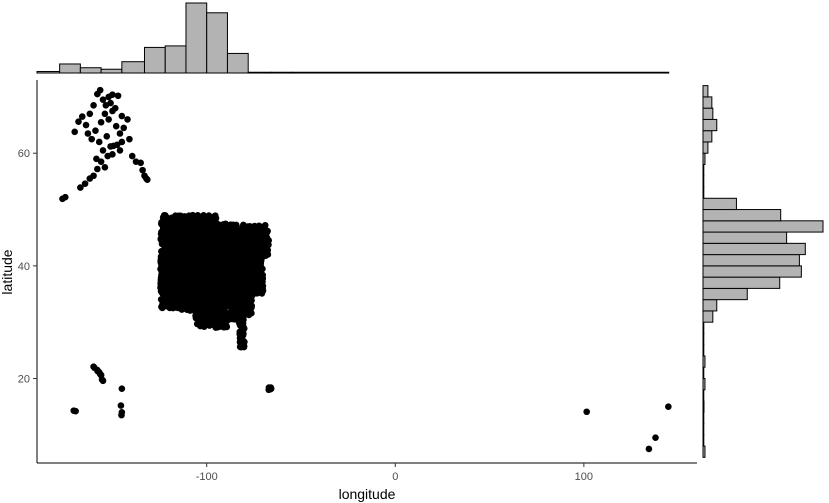  I want to click on x-tick-label: 0, so click(395, 477).